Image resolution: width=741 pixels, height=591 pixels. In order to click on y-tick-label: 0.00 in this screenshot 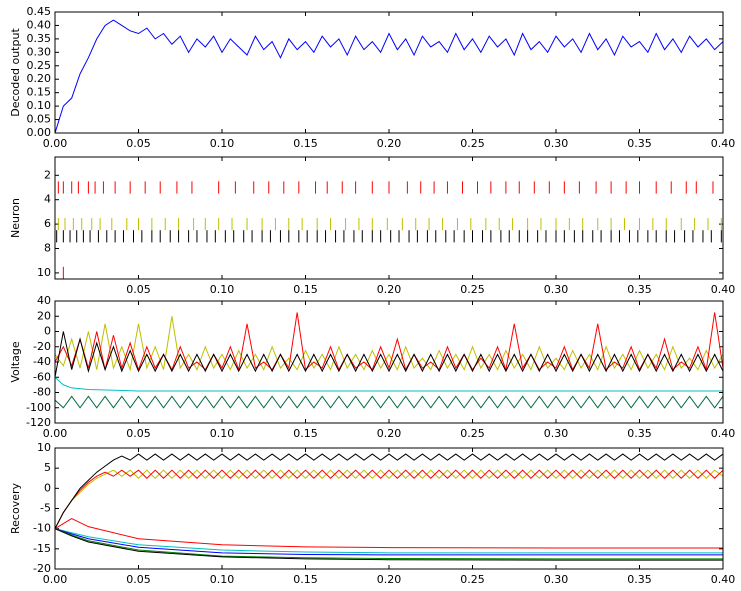, I will do `click(39, 132)`.